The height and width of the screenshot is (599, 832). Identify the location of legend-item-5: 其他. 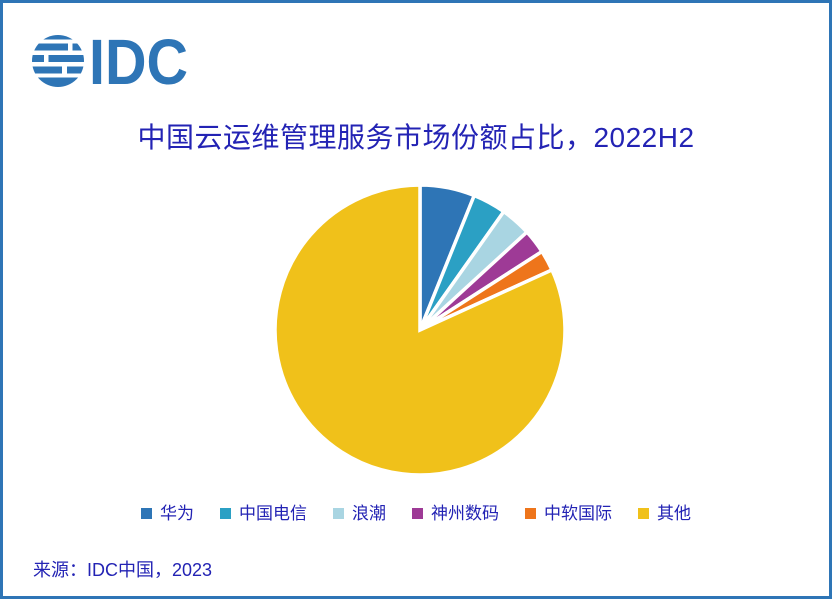
(664, 513).